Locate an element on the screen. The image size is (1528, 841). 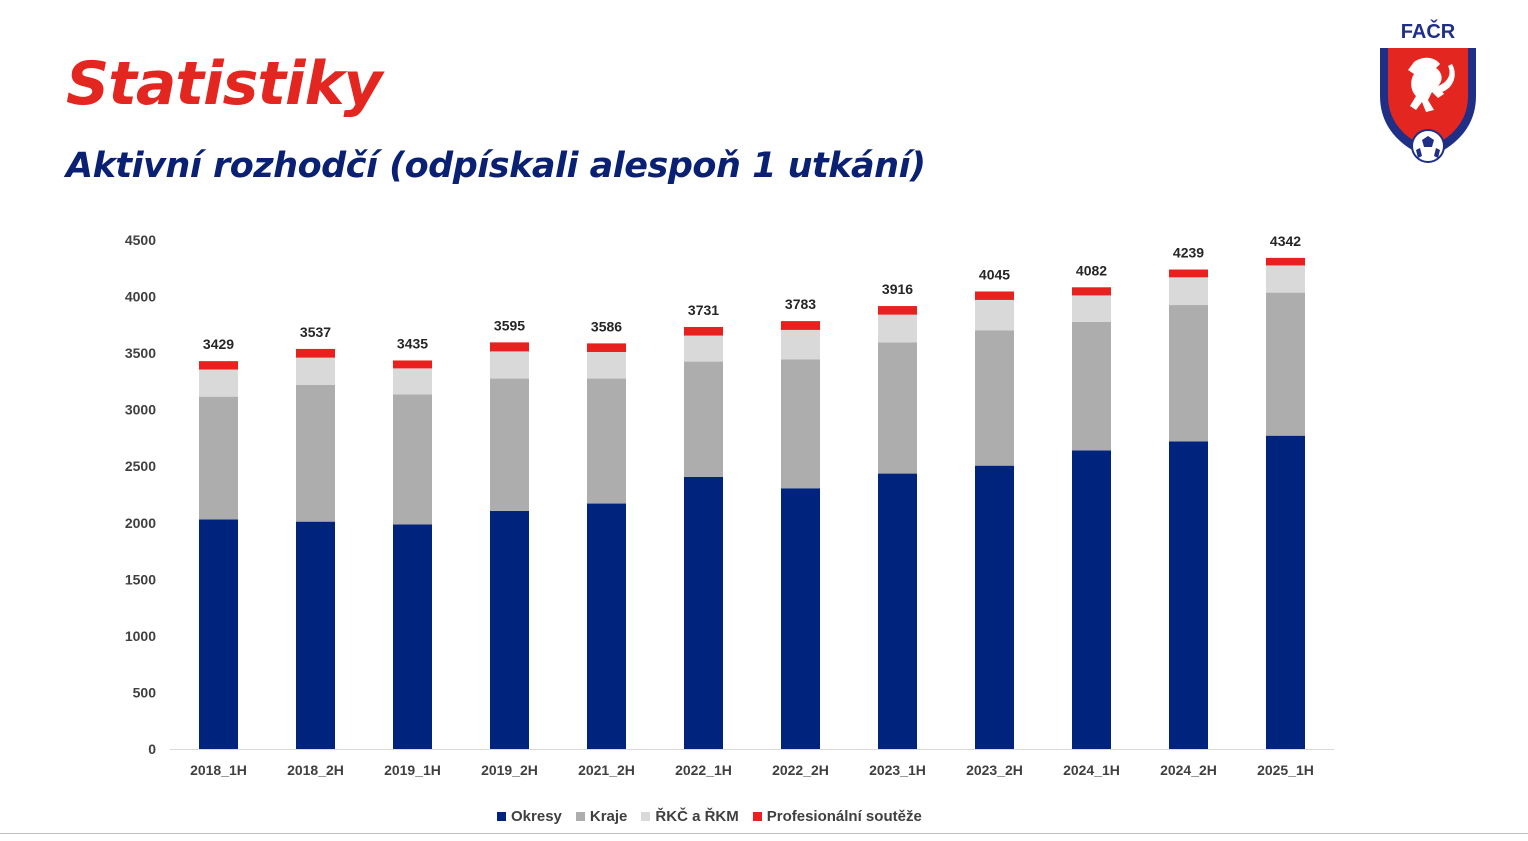
slide-title: Statistiky is located at coordinates (224, 84).